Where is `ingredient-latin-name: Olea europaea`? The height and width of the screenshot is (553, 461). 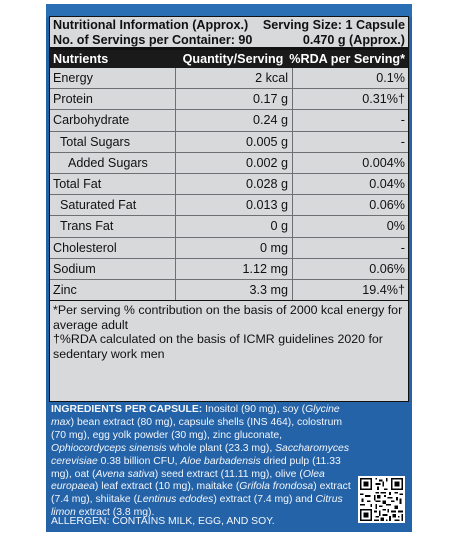 ingredient-latin-name: Olea europaea is located at coordinates (188, 480).